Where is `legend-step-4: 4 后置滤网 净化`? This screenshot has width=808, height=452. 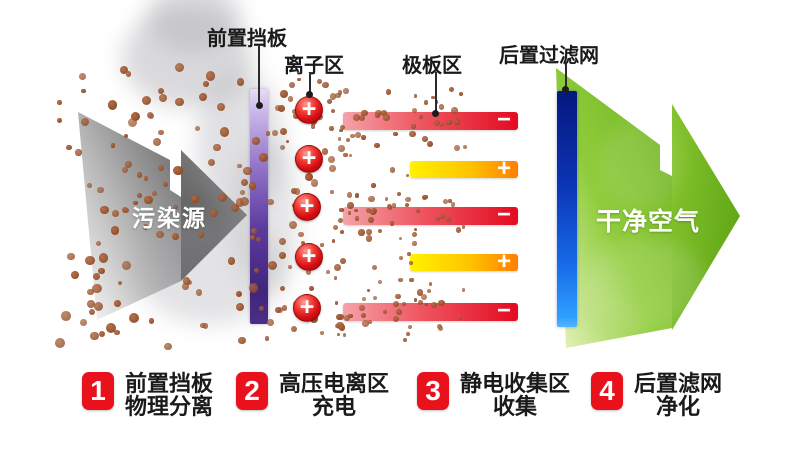 legend-step-4: 4 后置滤网 净化 is located at coordinates (656, 395).